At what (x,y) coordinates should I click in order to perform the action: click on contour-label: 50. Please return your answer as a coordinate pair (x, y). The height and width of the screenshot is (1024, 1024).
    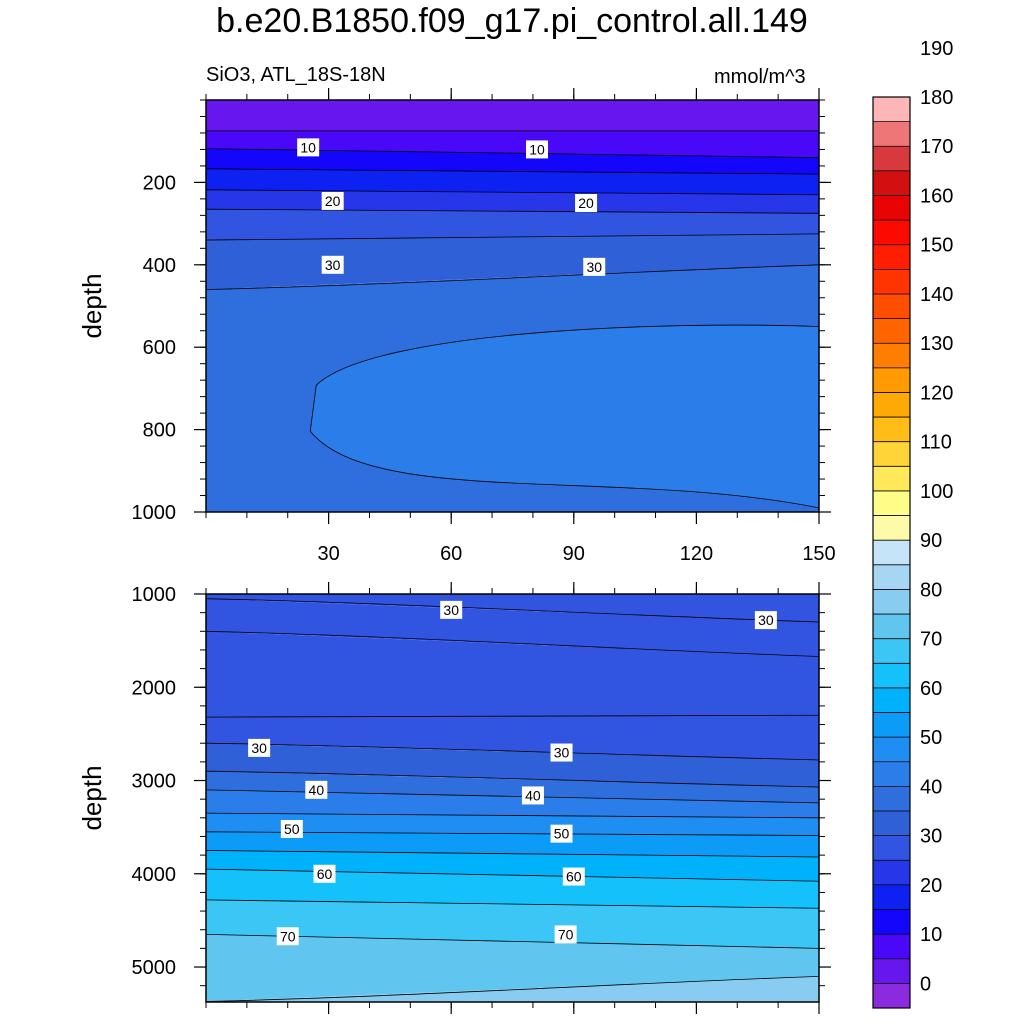
    Looking at the image, I should click on (562, 834).